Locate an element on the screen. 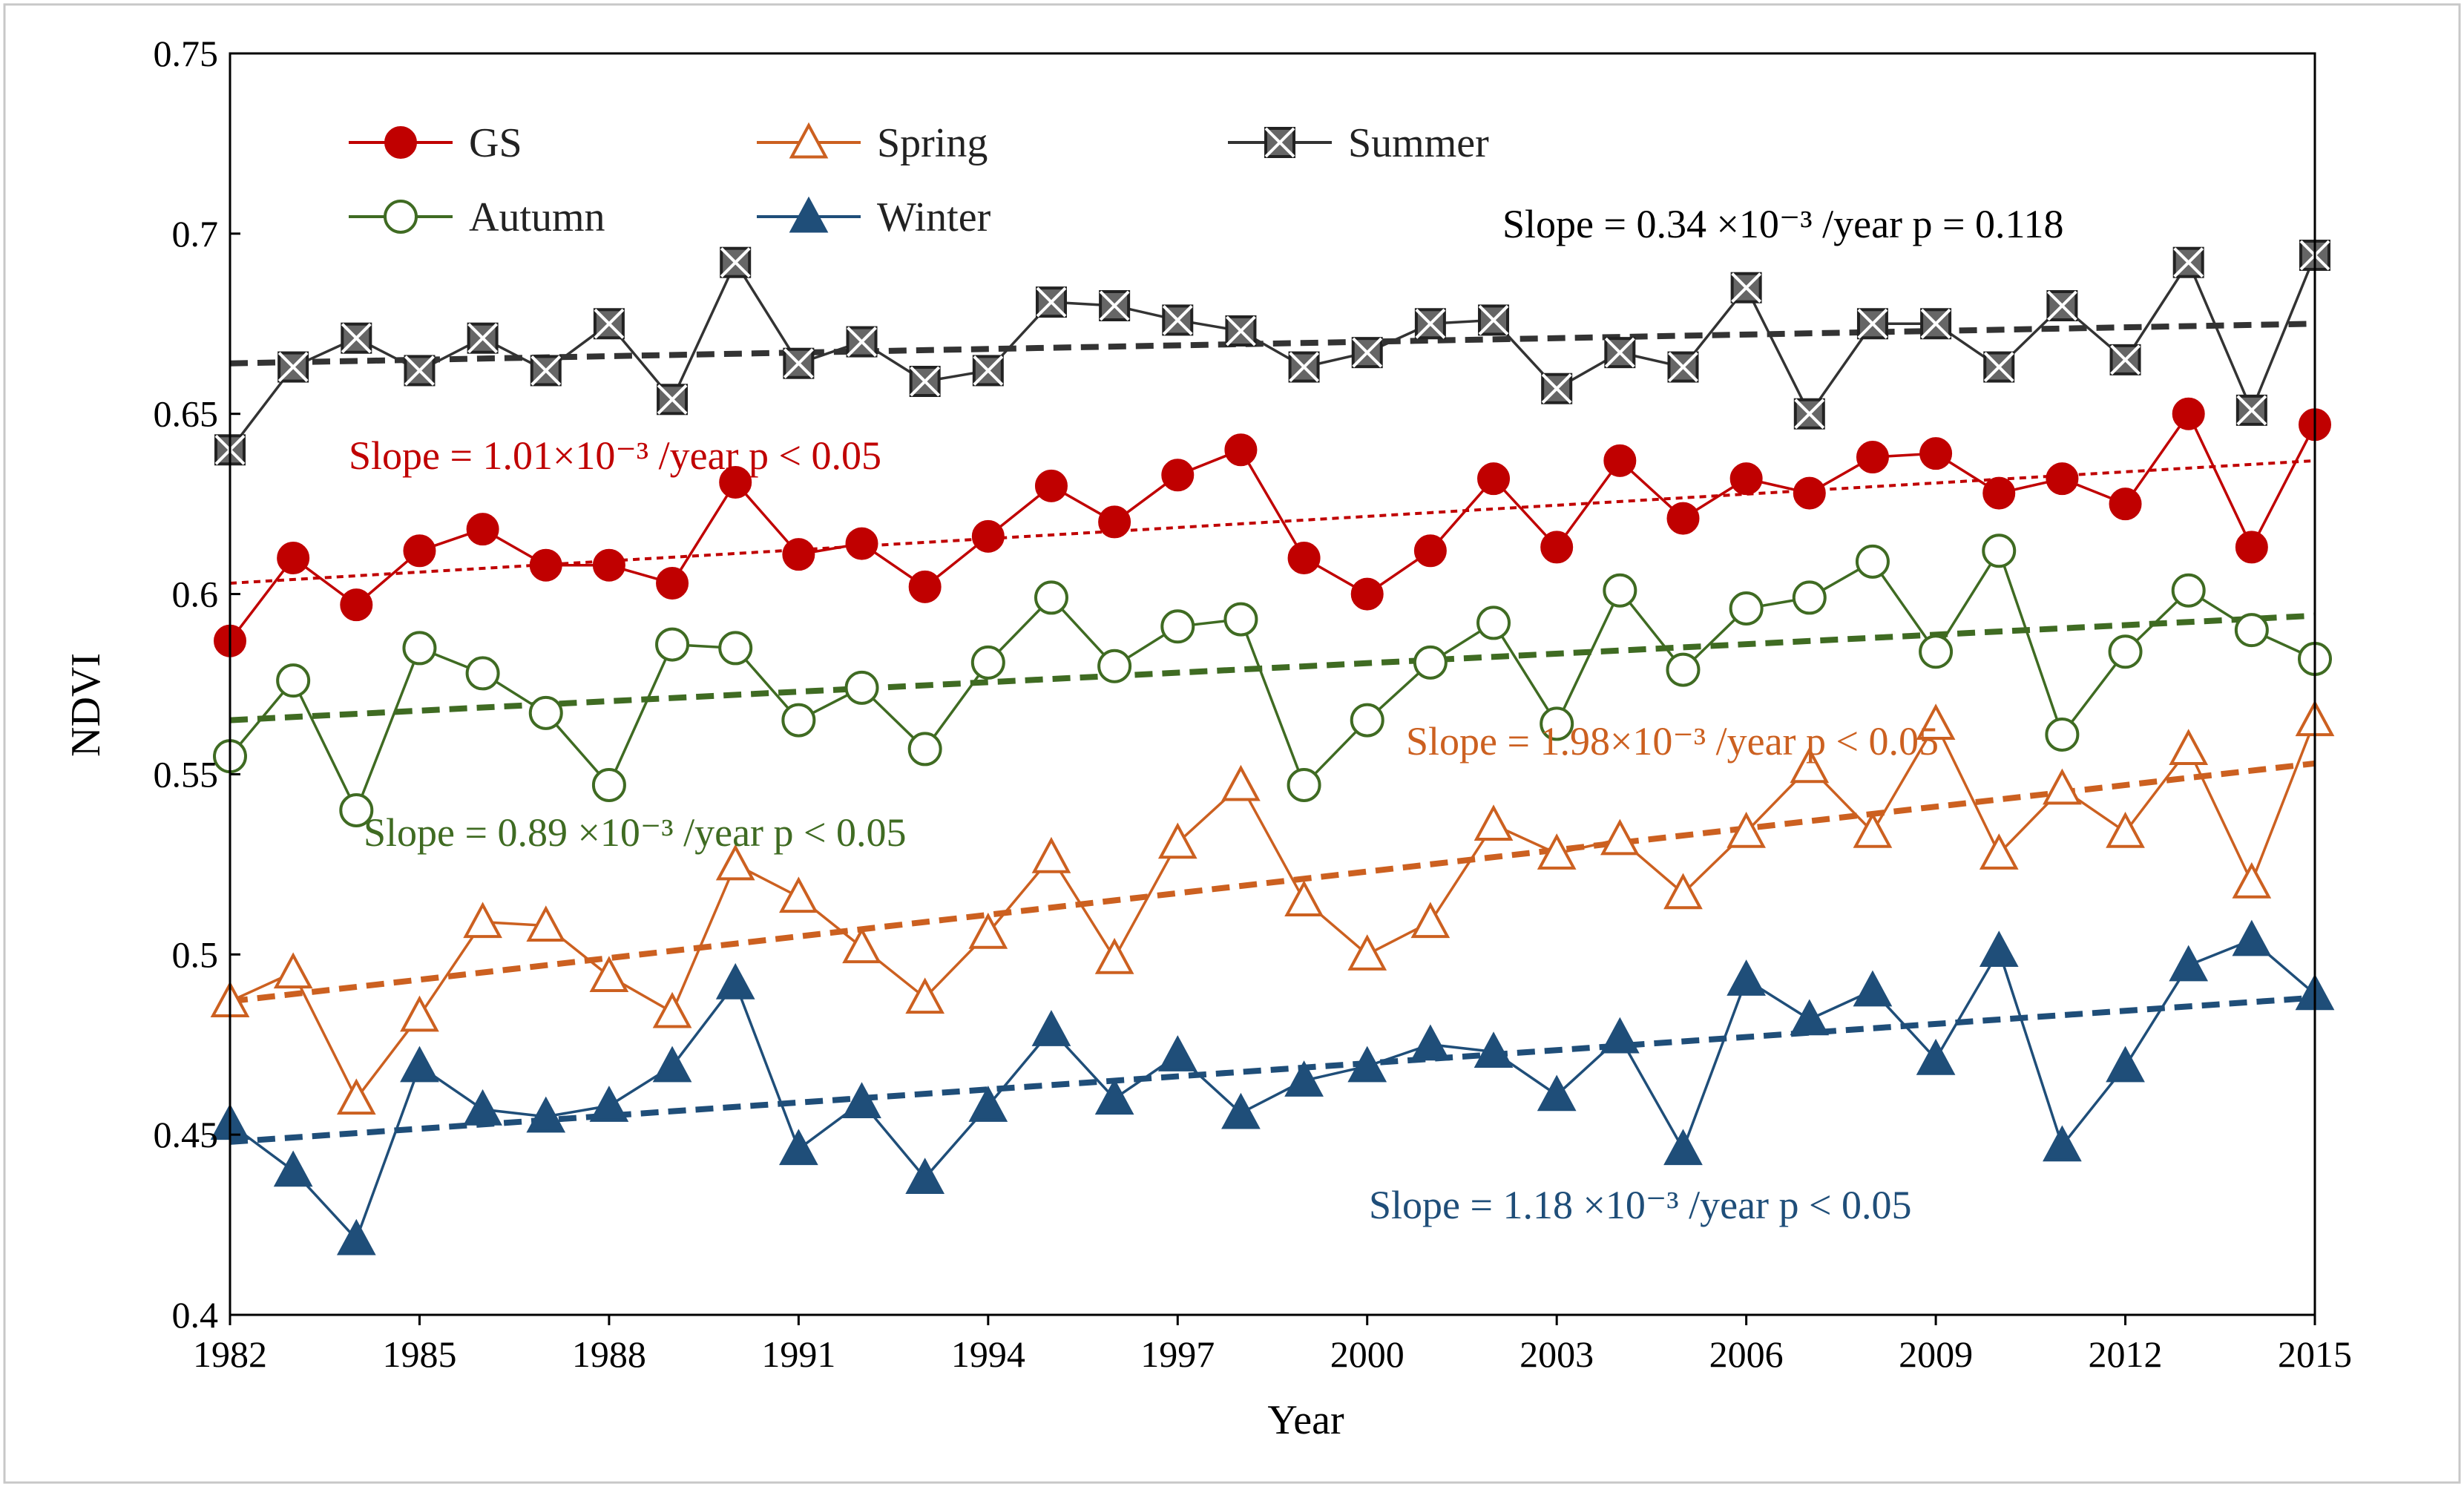  legend-marker-winter is located at coordinates (809, 214).